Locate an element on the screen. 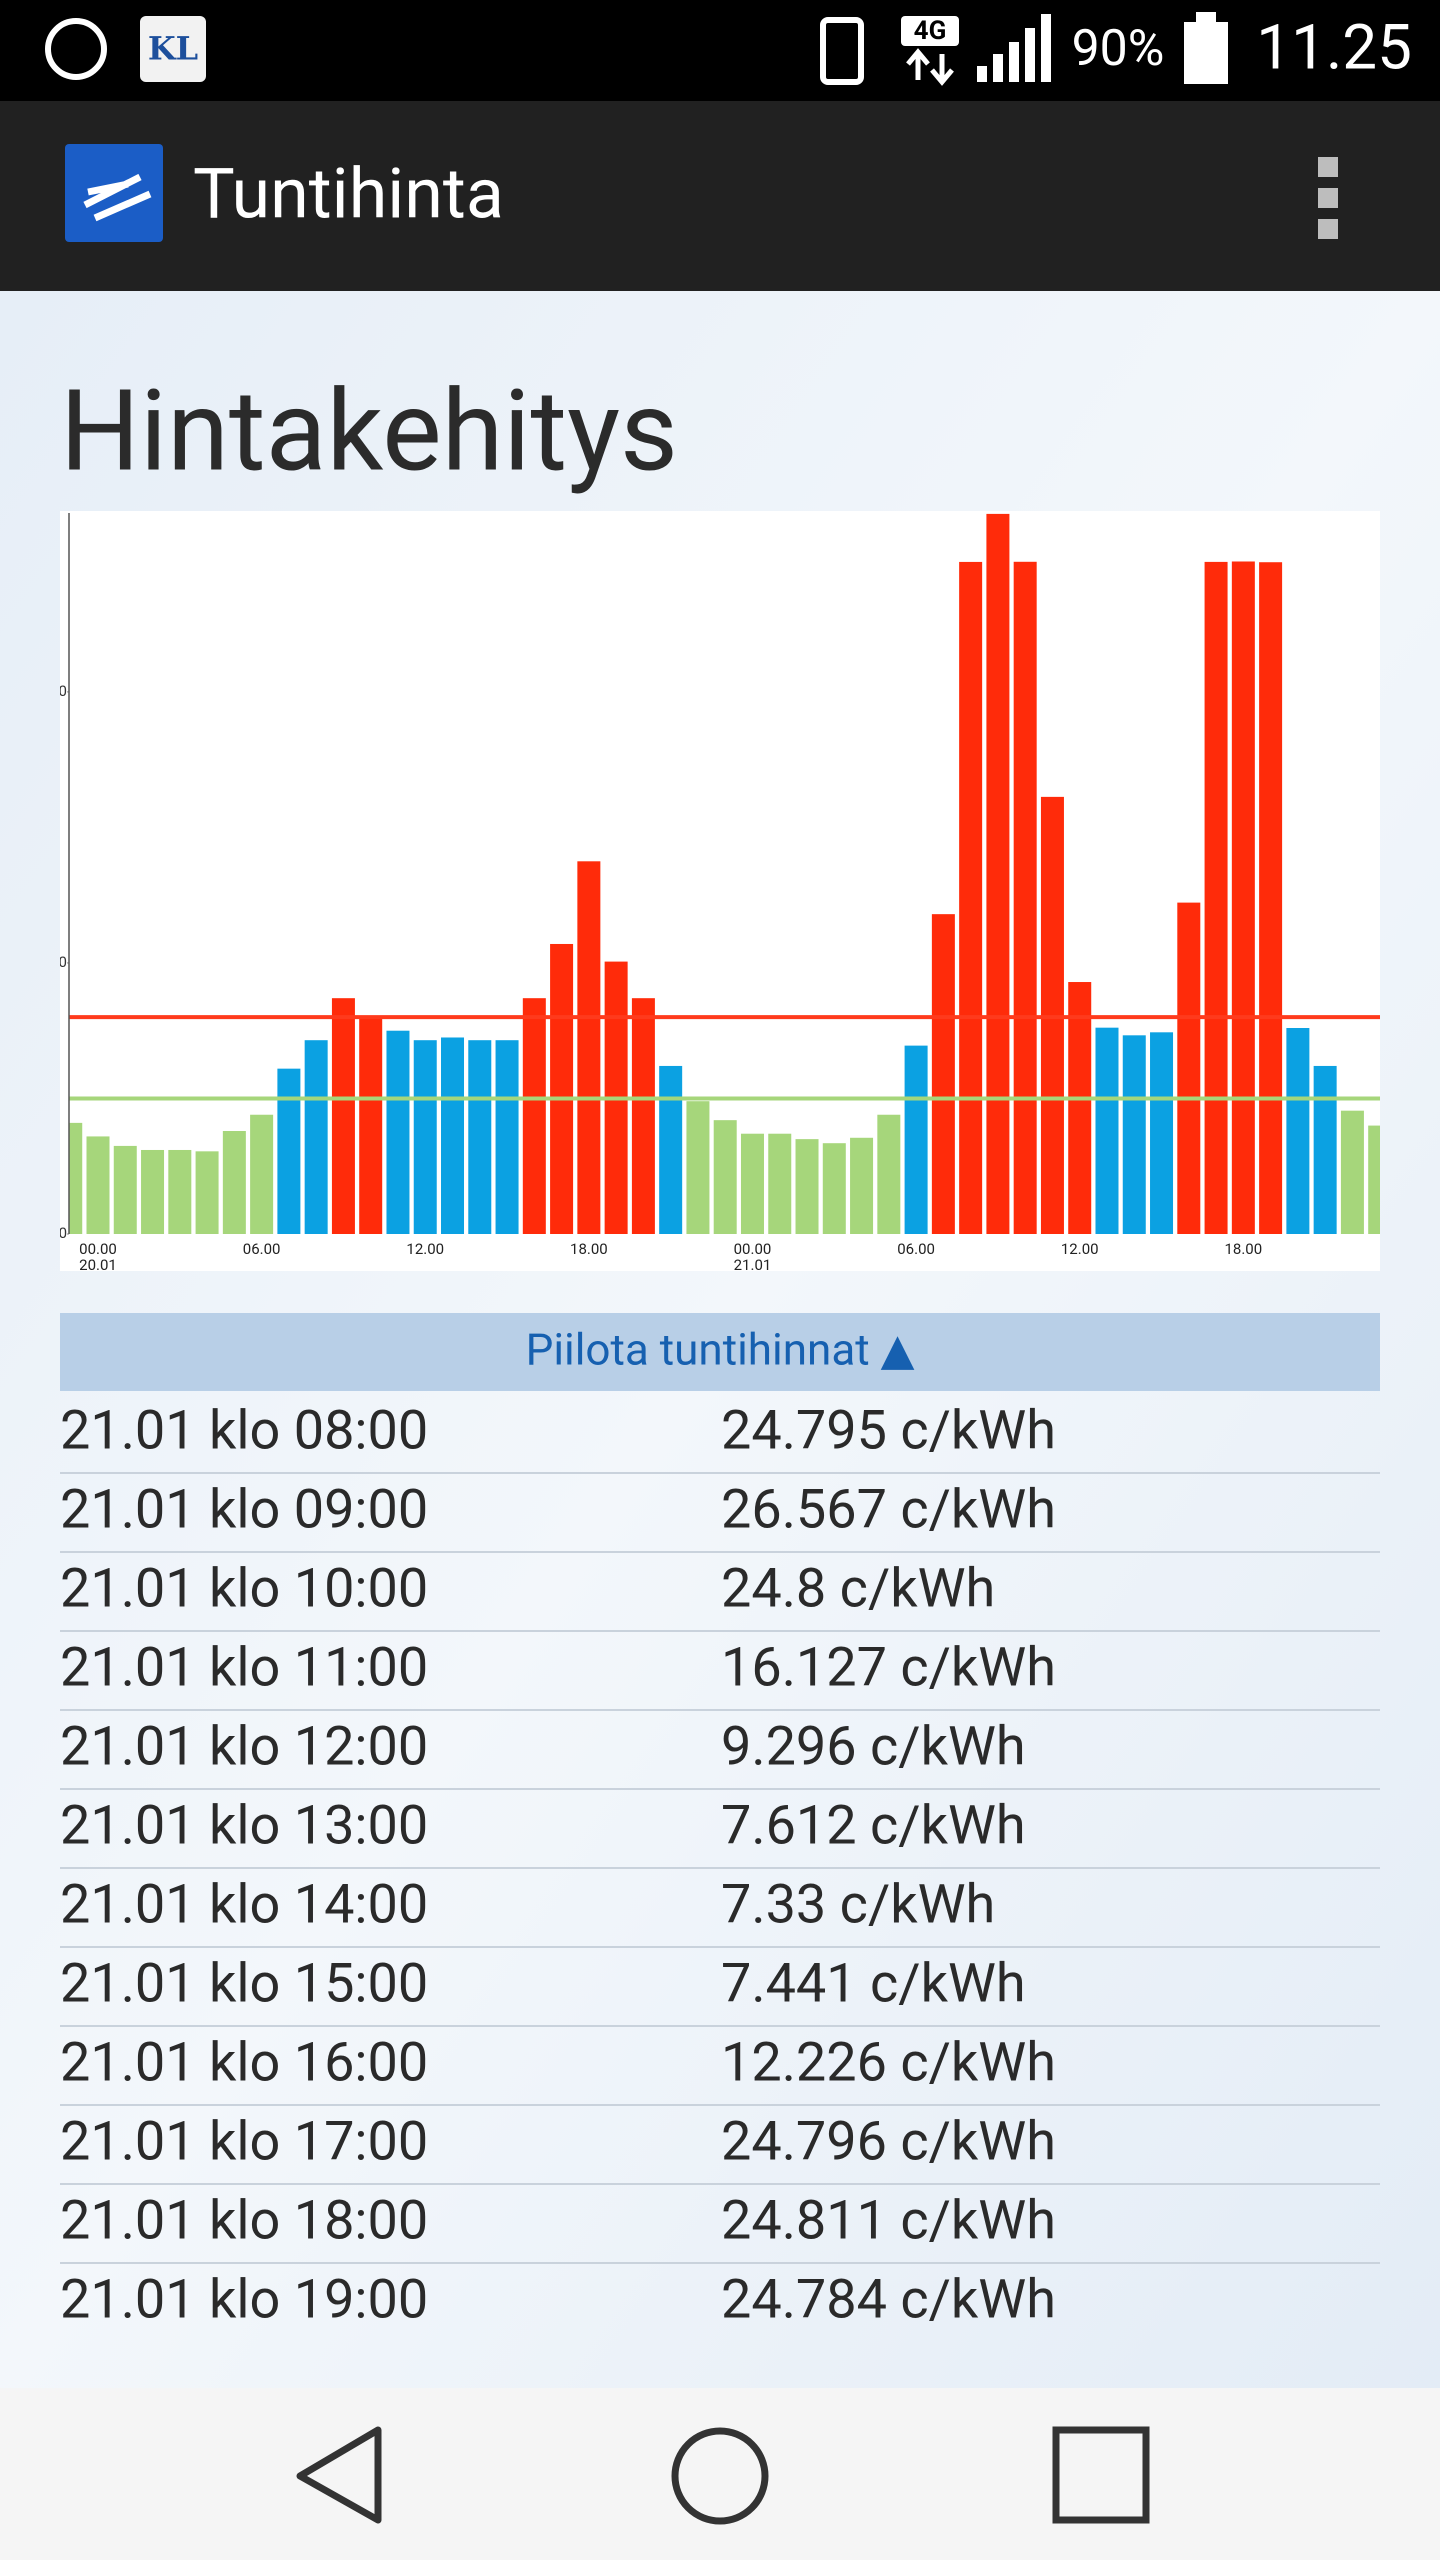  row-price: 9.296 c/kWh is located at coordinates (873, 1746).